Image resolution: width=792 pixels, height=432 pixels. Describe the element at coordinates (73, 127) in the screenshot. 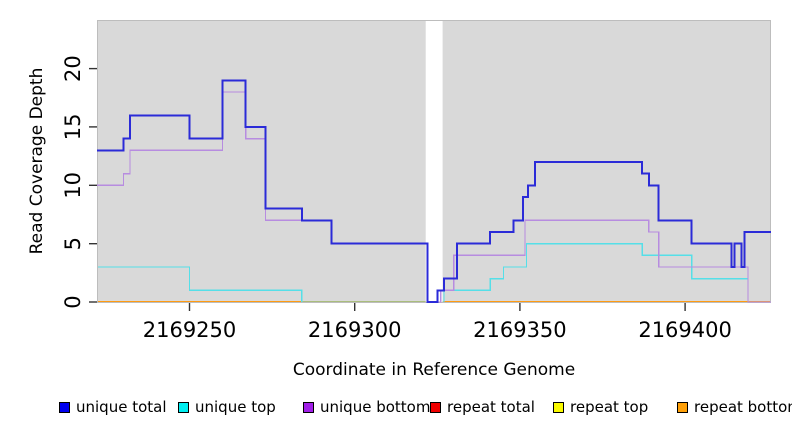

I see `y-tick-label: 15` at that location.